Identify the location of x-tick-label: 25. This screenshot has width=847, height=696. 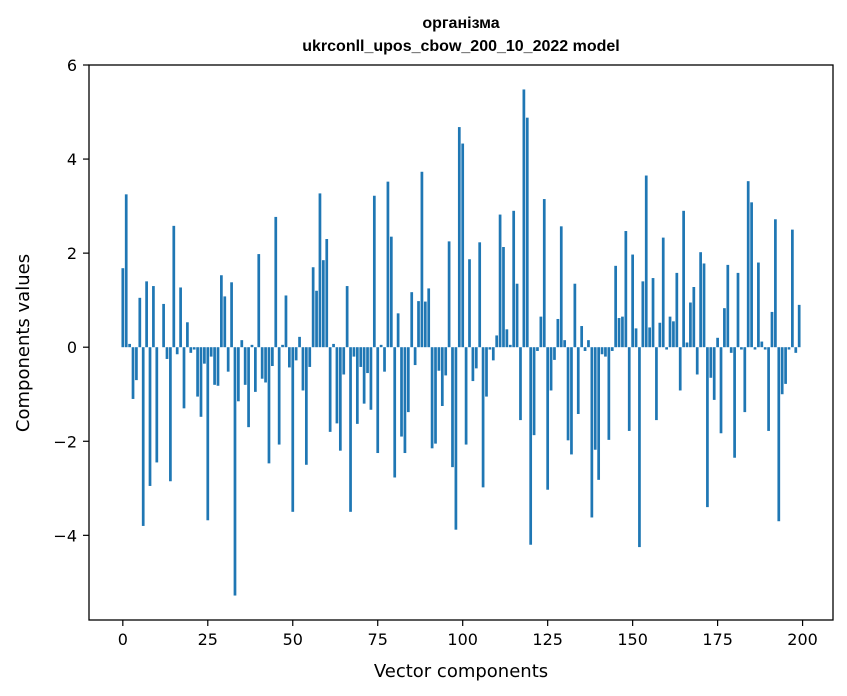
(208, 639).